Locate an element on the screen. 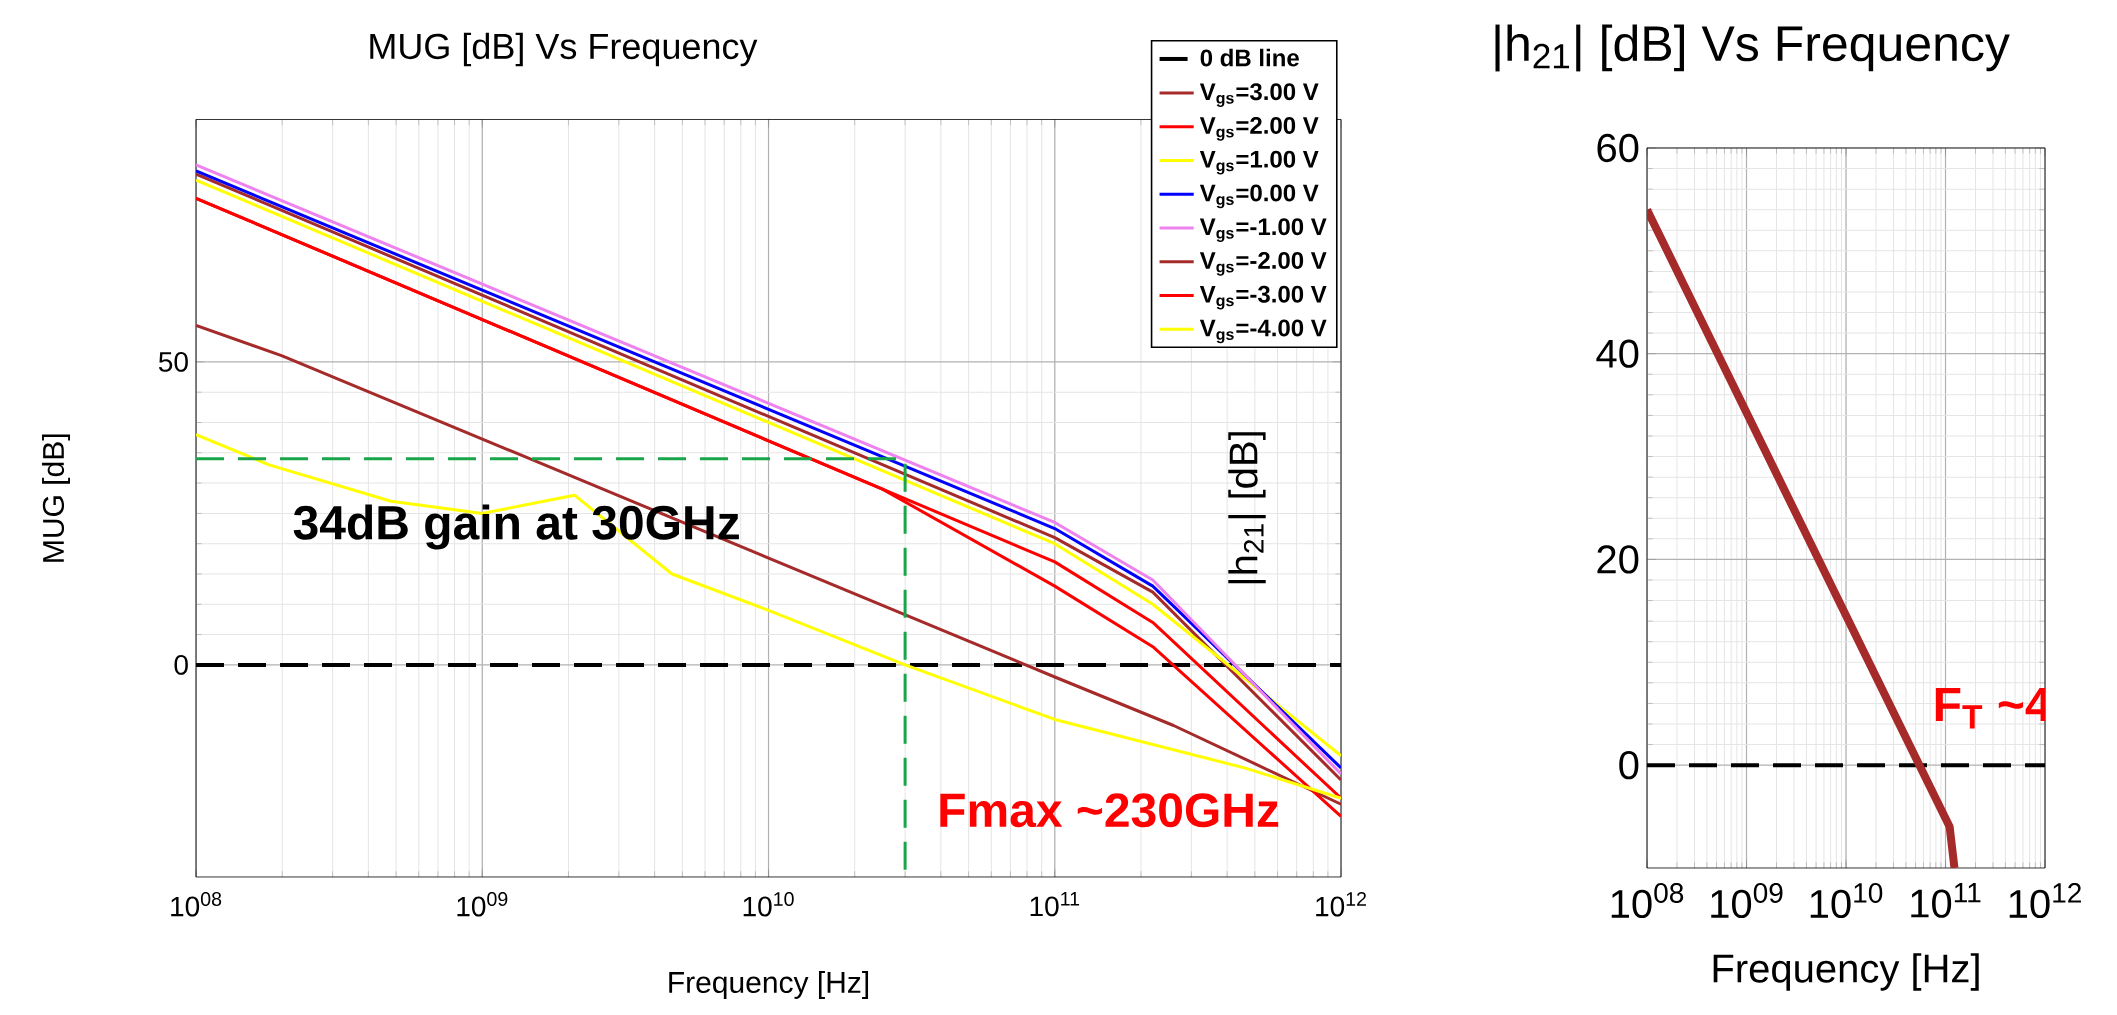 The height and width of the screenshot is (1015, 2117). y-tick-label: 60 is located at coordinates (1618, 148).